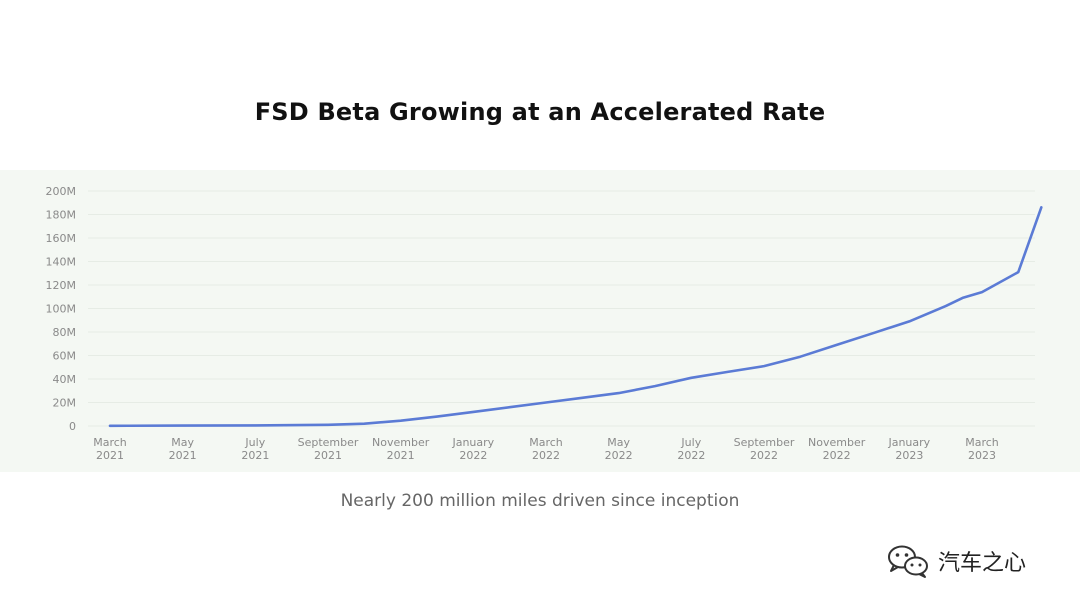 The height and width of the screenshot is (608, 1080). Describe the element at coordinates (255, 449) in the screenshot. I see `x-tick-label: July 2021` at that location.